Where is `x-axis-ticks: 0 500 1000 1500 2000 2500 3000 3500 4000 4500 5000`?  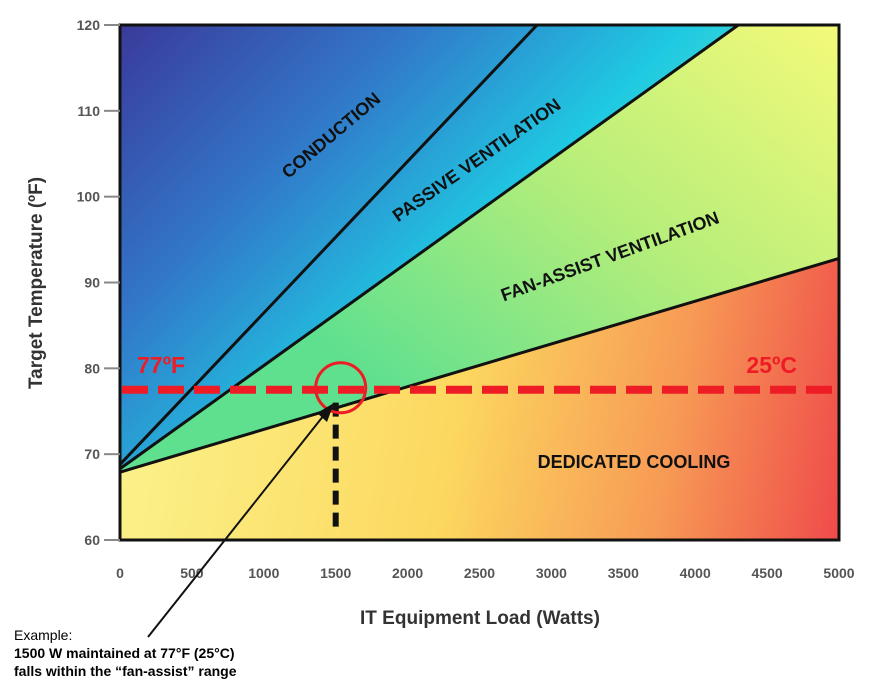
x-axis-ticks: 0 500 1000 1500 2000 2500 3000 3500 4000 4500 5000 is located at coordinates (485, 573).